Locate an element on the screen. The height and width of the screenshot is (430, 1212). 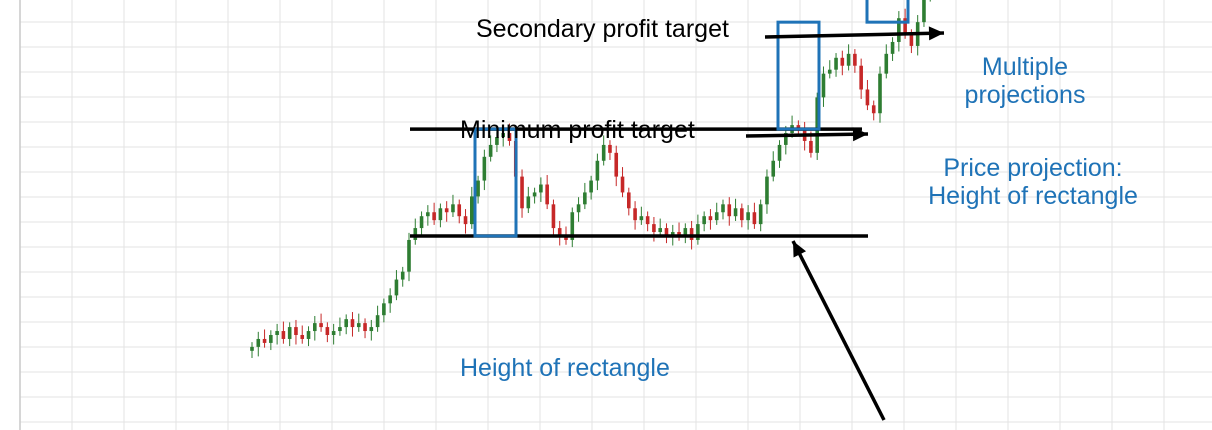
multiple-projections-line1: Multiple is located at coordinates (1025, 67).